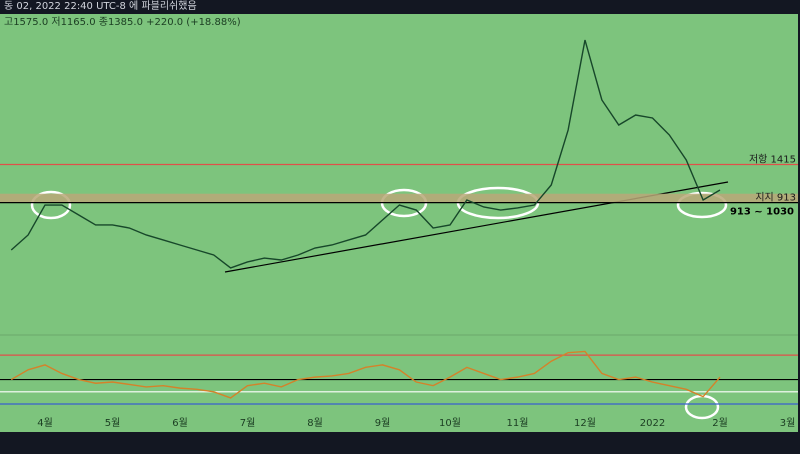 This screenshot has height=454, width=800. Describe the element at coordinates (762, 212) in the screenshot. I see `zone-label: 913 ~ 1030` at that location.